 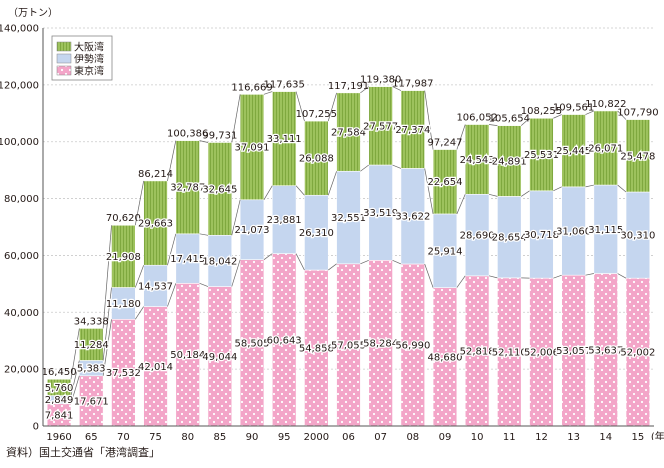 I want to click on value-label-tokyo: 60,643, so click(x=284, y=340).